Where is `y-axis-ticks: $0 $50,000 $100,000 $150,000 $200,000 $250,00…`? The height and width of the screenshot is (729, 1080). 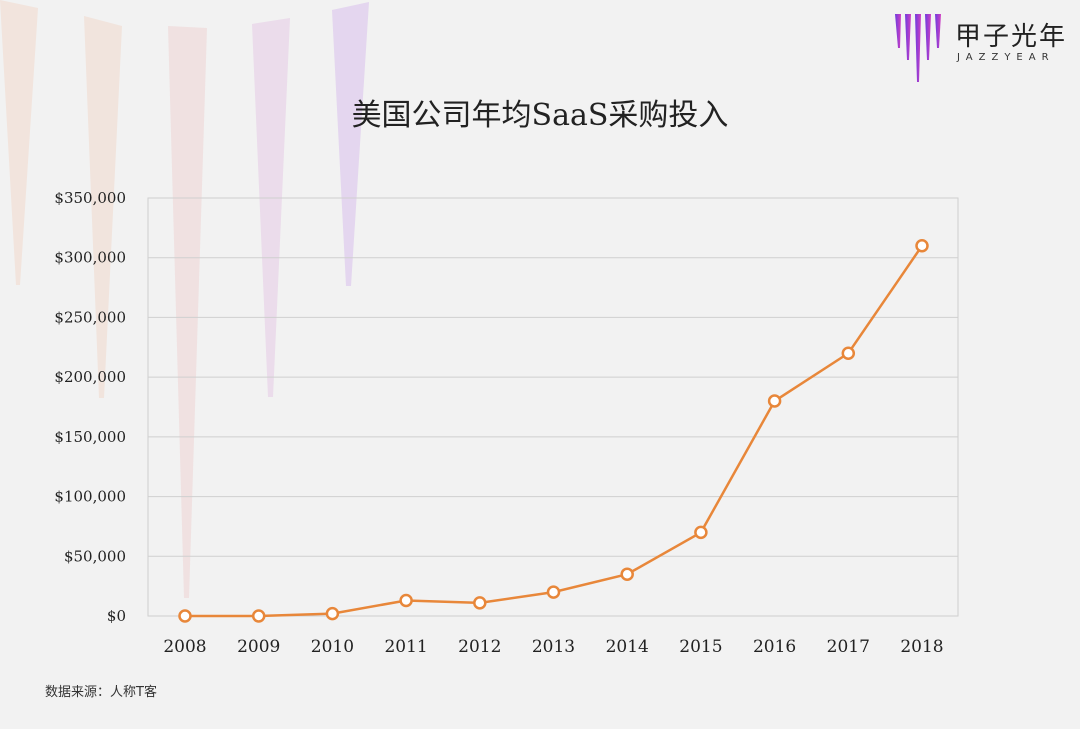
y-axis-ticks: $0 $50,000 $100,000 $150,000 $200,000 $250,00… is located at coordinates (90, 407).